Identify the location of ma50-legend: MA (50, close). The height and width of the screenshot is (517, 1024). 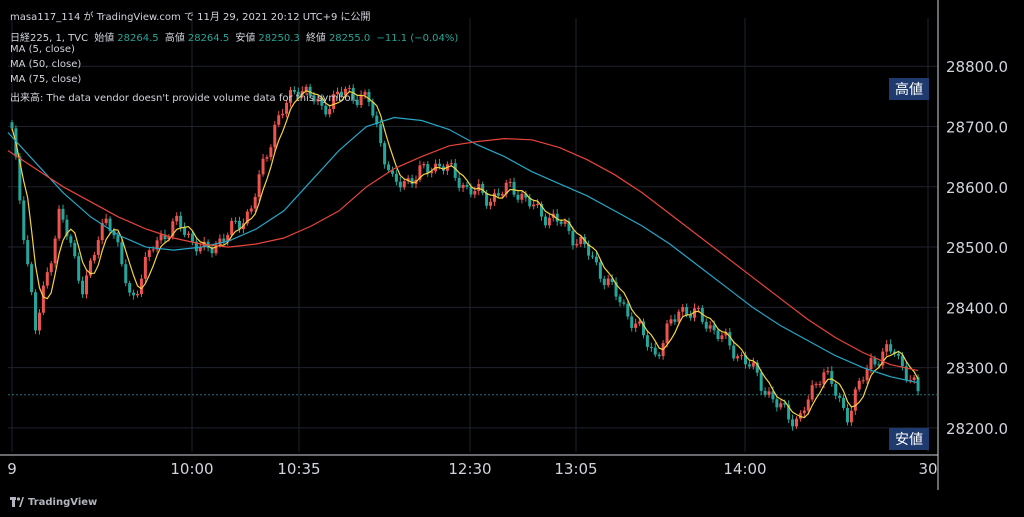
(46, 64).